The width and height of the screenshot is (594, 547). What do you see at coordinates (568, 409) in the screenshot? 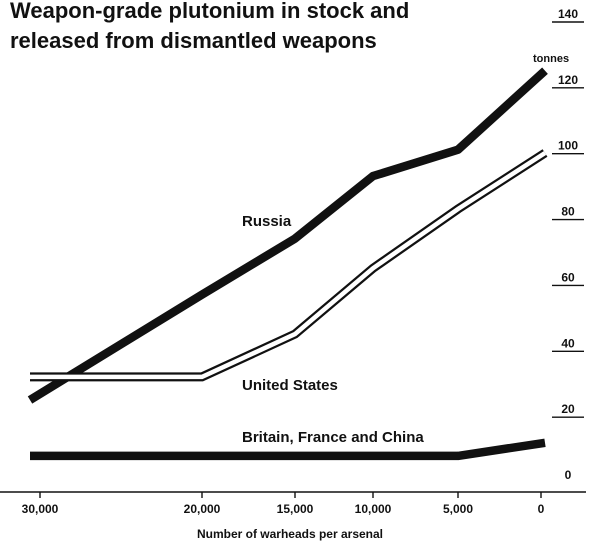
I see `y-tick-label: 20` at bounding box center [568, 409].